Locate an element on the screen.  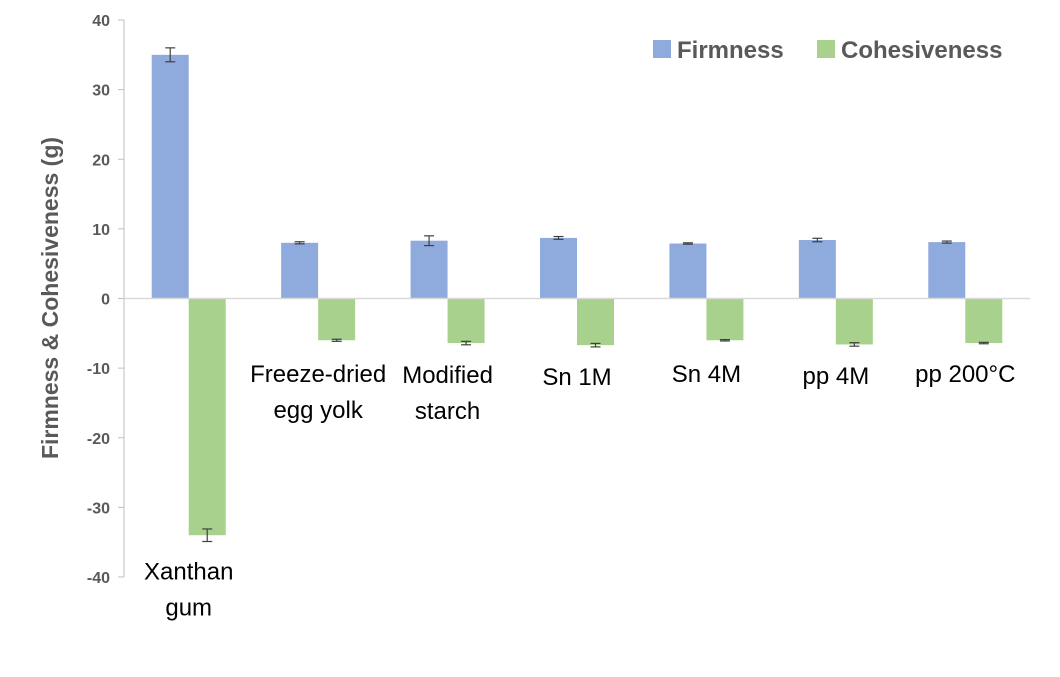
category-label: Xanthan gum is located at coordinates (188, 589).